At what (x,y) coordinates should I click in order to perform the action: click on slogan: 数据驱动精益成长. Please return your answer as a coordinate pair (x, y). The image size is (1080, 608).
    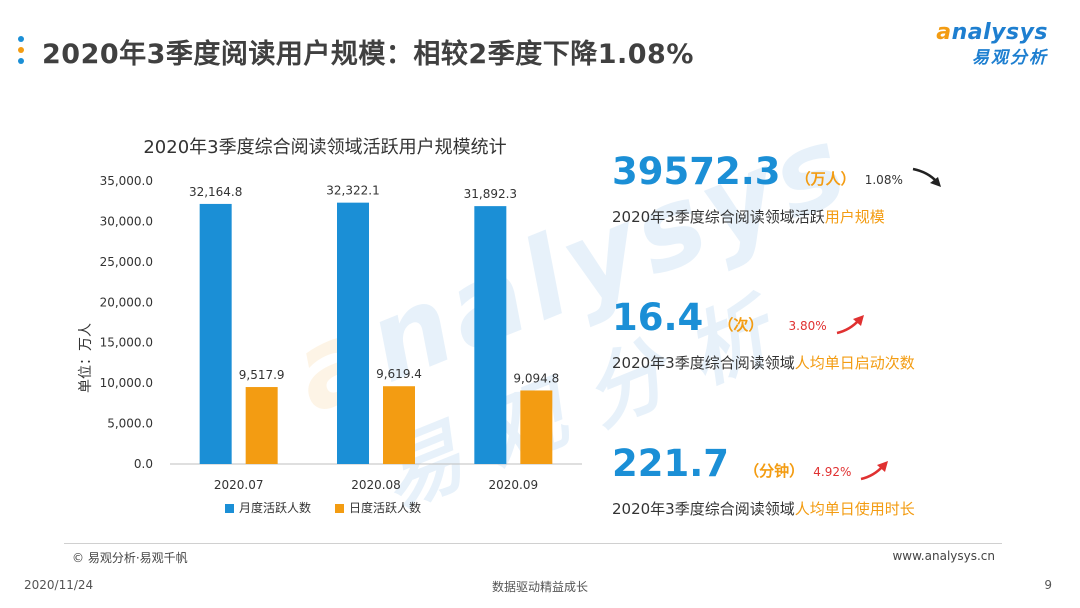
    Looking at the image, I should click on (539, 587).